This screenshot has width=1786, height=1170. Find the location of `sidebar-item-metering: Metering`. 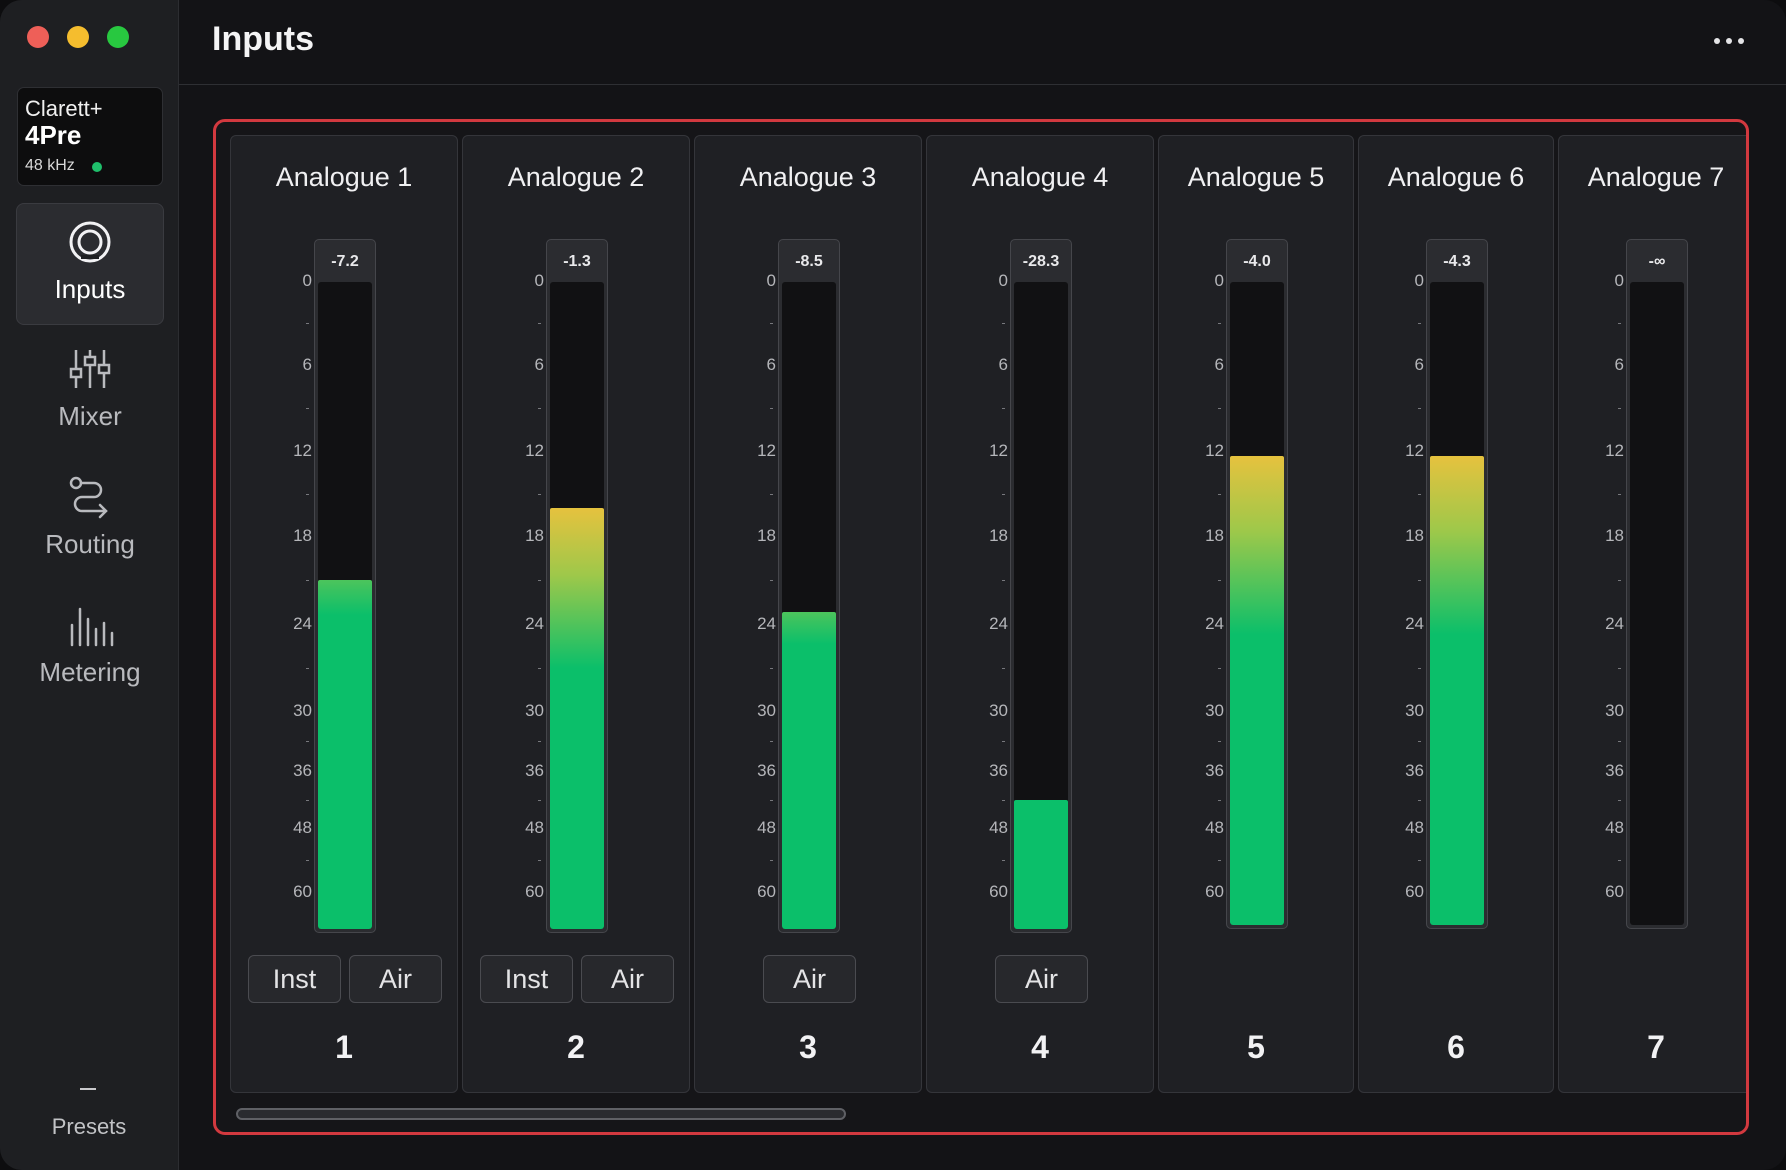

sidebar-item-metering: Metering is located at coordinates (90, 647).